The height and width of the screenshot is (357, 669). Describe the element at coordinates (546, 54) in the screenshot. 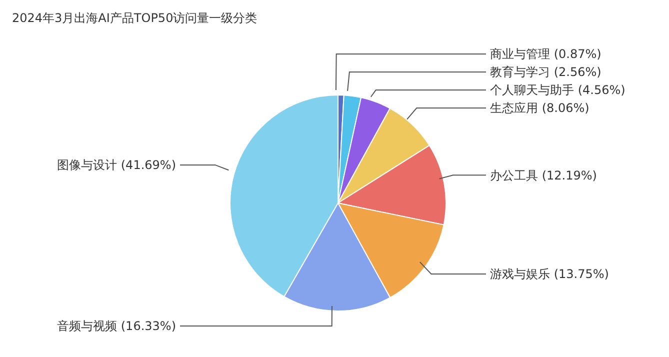

I see `slice-label: 商业与管理 (0.87%)` at that location.